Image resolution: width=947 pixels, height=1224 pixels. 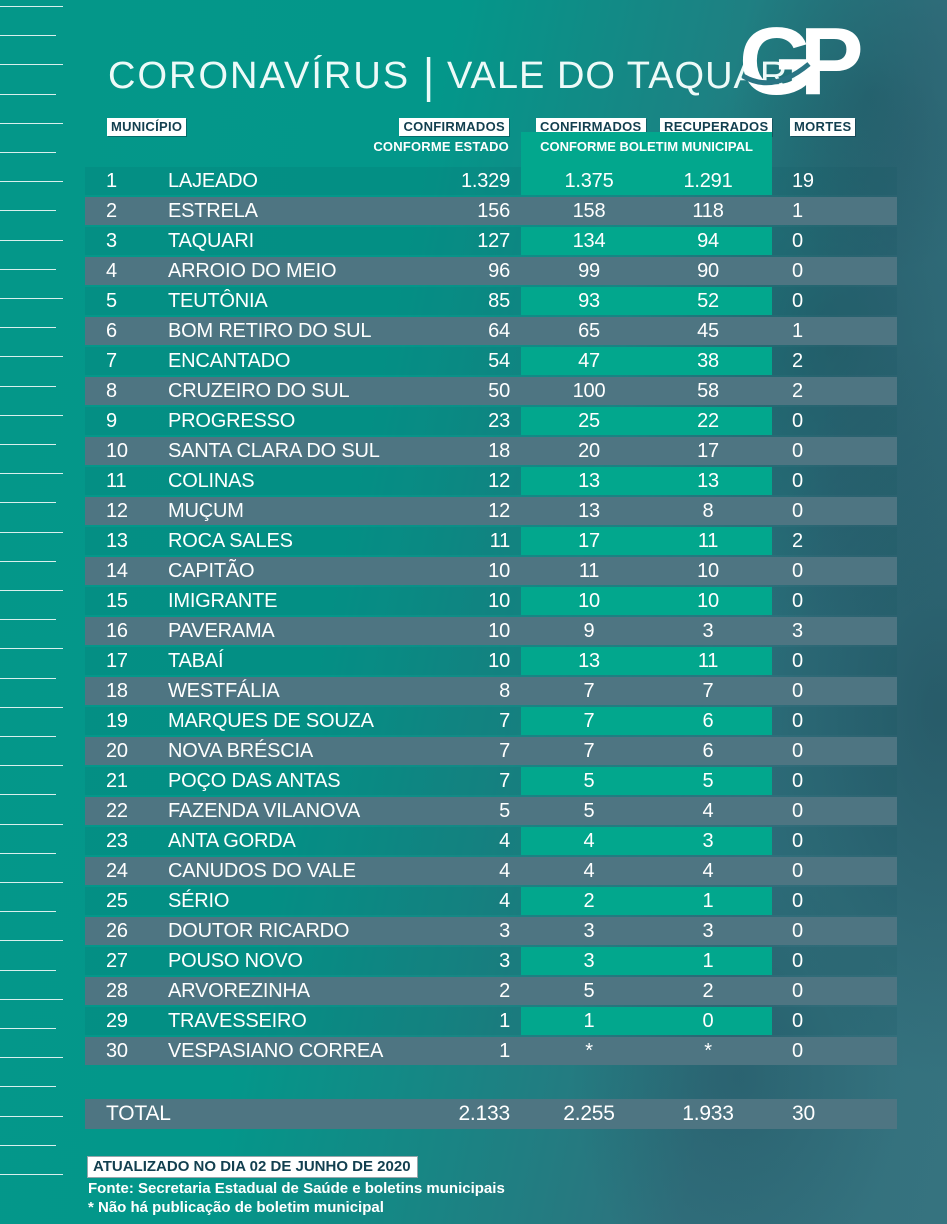 What do you see at coordinates (232, 421) in the screenshot?
I see `municipality-name: PROGRESSO` at bounding box center [232, 421].